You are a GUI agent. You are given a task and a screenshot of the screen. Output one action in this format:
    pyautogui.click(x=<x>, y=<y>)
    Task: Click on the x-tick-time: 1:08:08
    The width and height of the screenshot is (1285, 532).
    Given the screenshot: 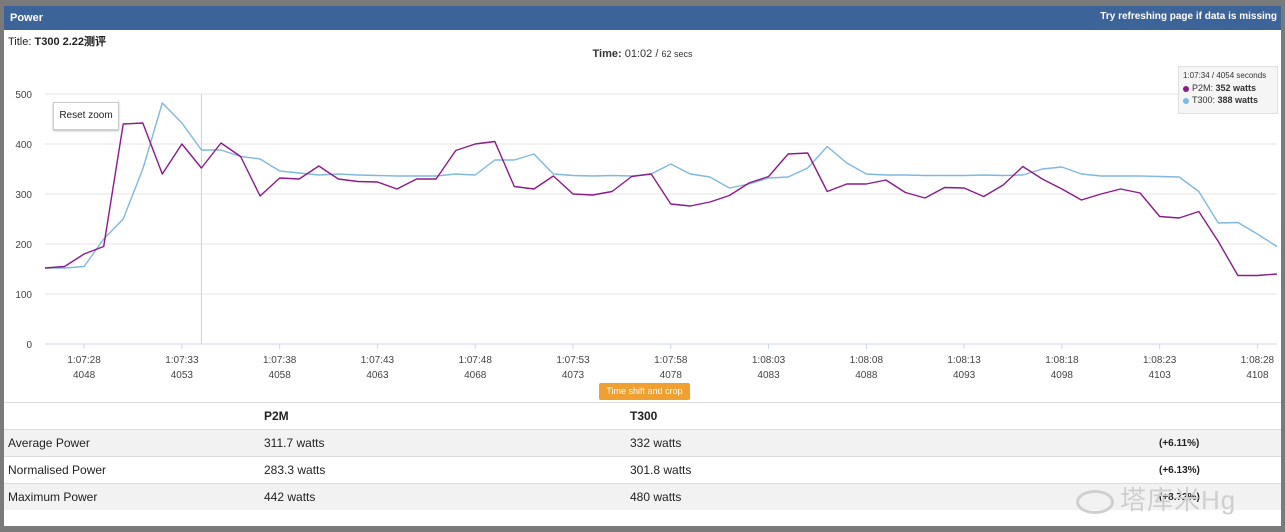 What is the action you would take?
    pyautogui.click(x=867, y=360)
    